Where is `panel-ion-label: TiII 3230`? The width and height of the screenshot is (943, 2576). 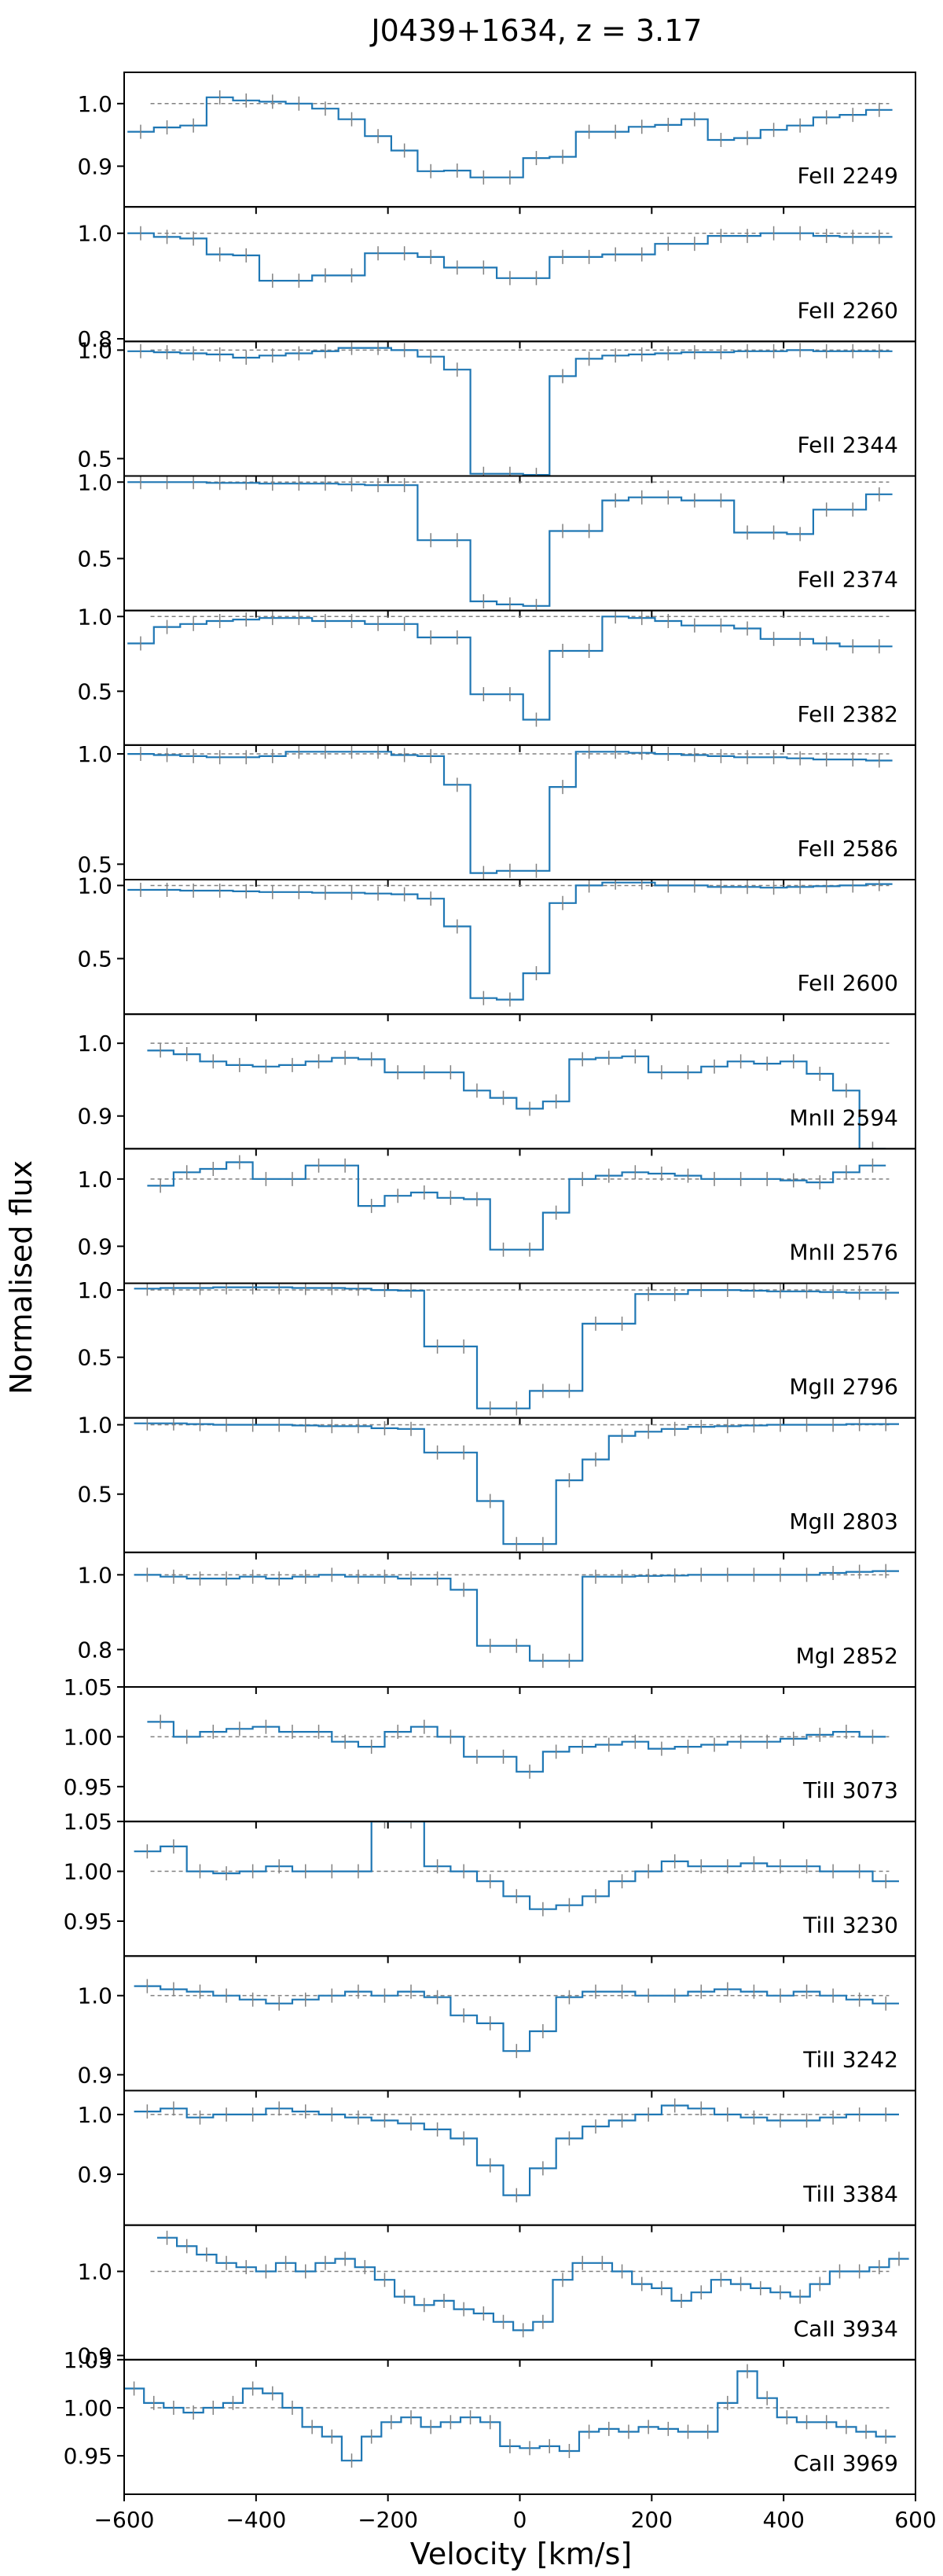 panel-ion-label: TiII 3230 is located at coordinates (850, 1925).